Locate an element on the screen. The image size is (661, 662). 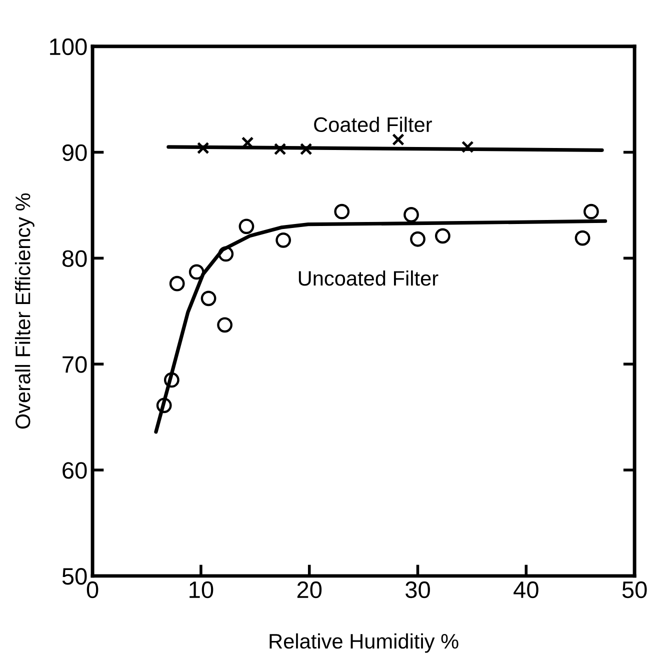
series-label: Coated Filter is located at coordinates (373, 124).